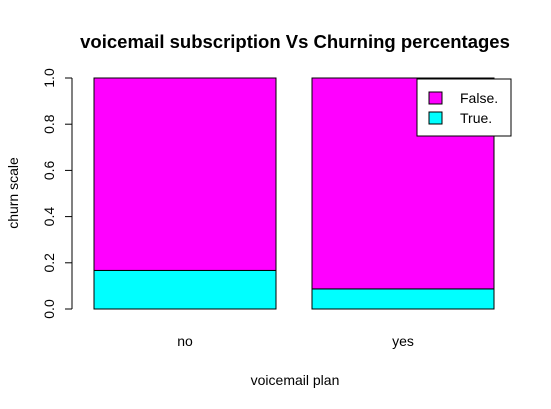  I want to click on y-tick-label: 0.0, so click(49, 309).